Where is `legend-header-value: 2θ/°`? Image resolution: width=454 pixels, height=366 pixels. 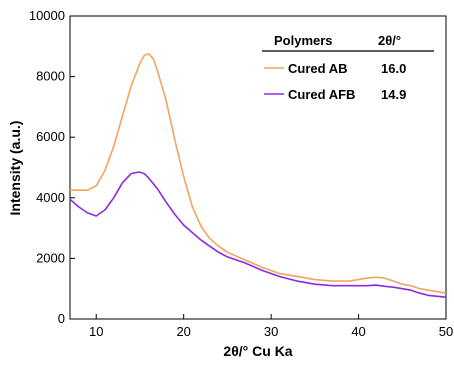
legend-header-value: 2θ/° is located at coordinates (389, 40).